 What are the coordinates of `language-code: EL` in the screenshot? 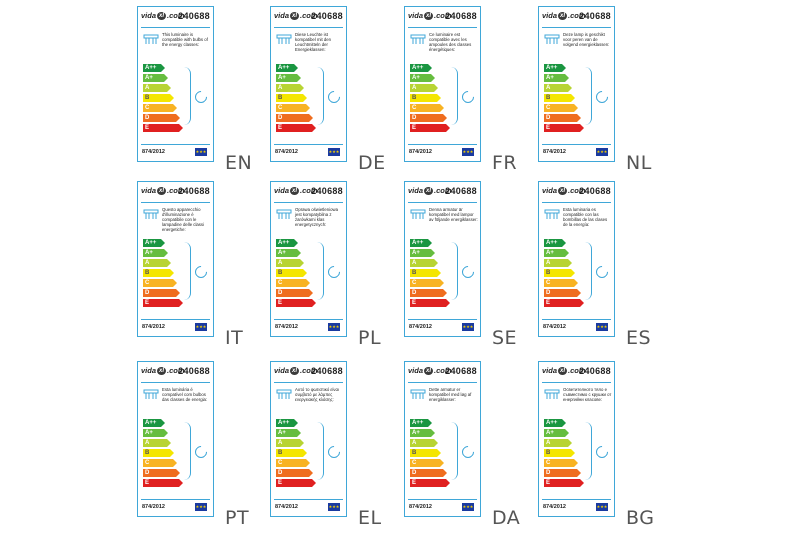 It's located at (370, 518).